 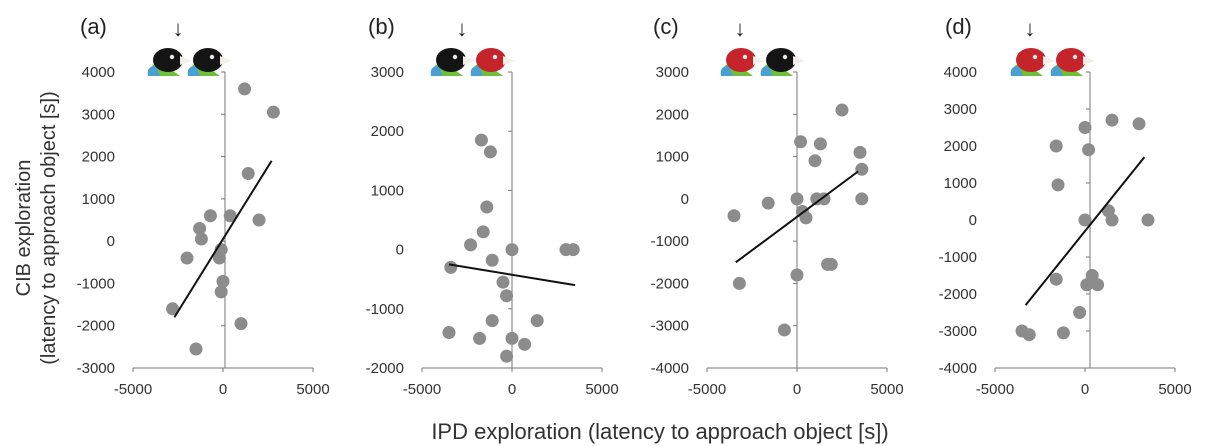 What do you see at coordinates (670, 368) in the screenshot?
I see `y-tick-label: -4000` at bounding box center [670, 368].